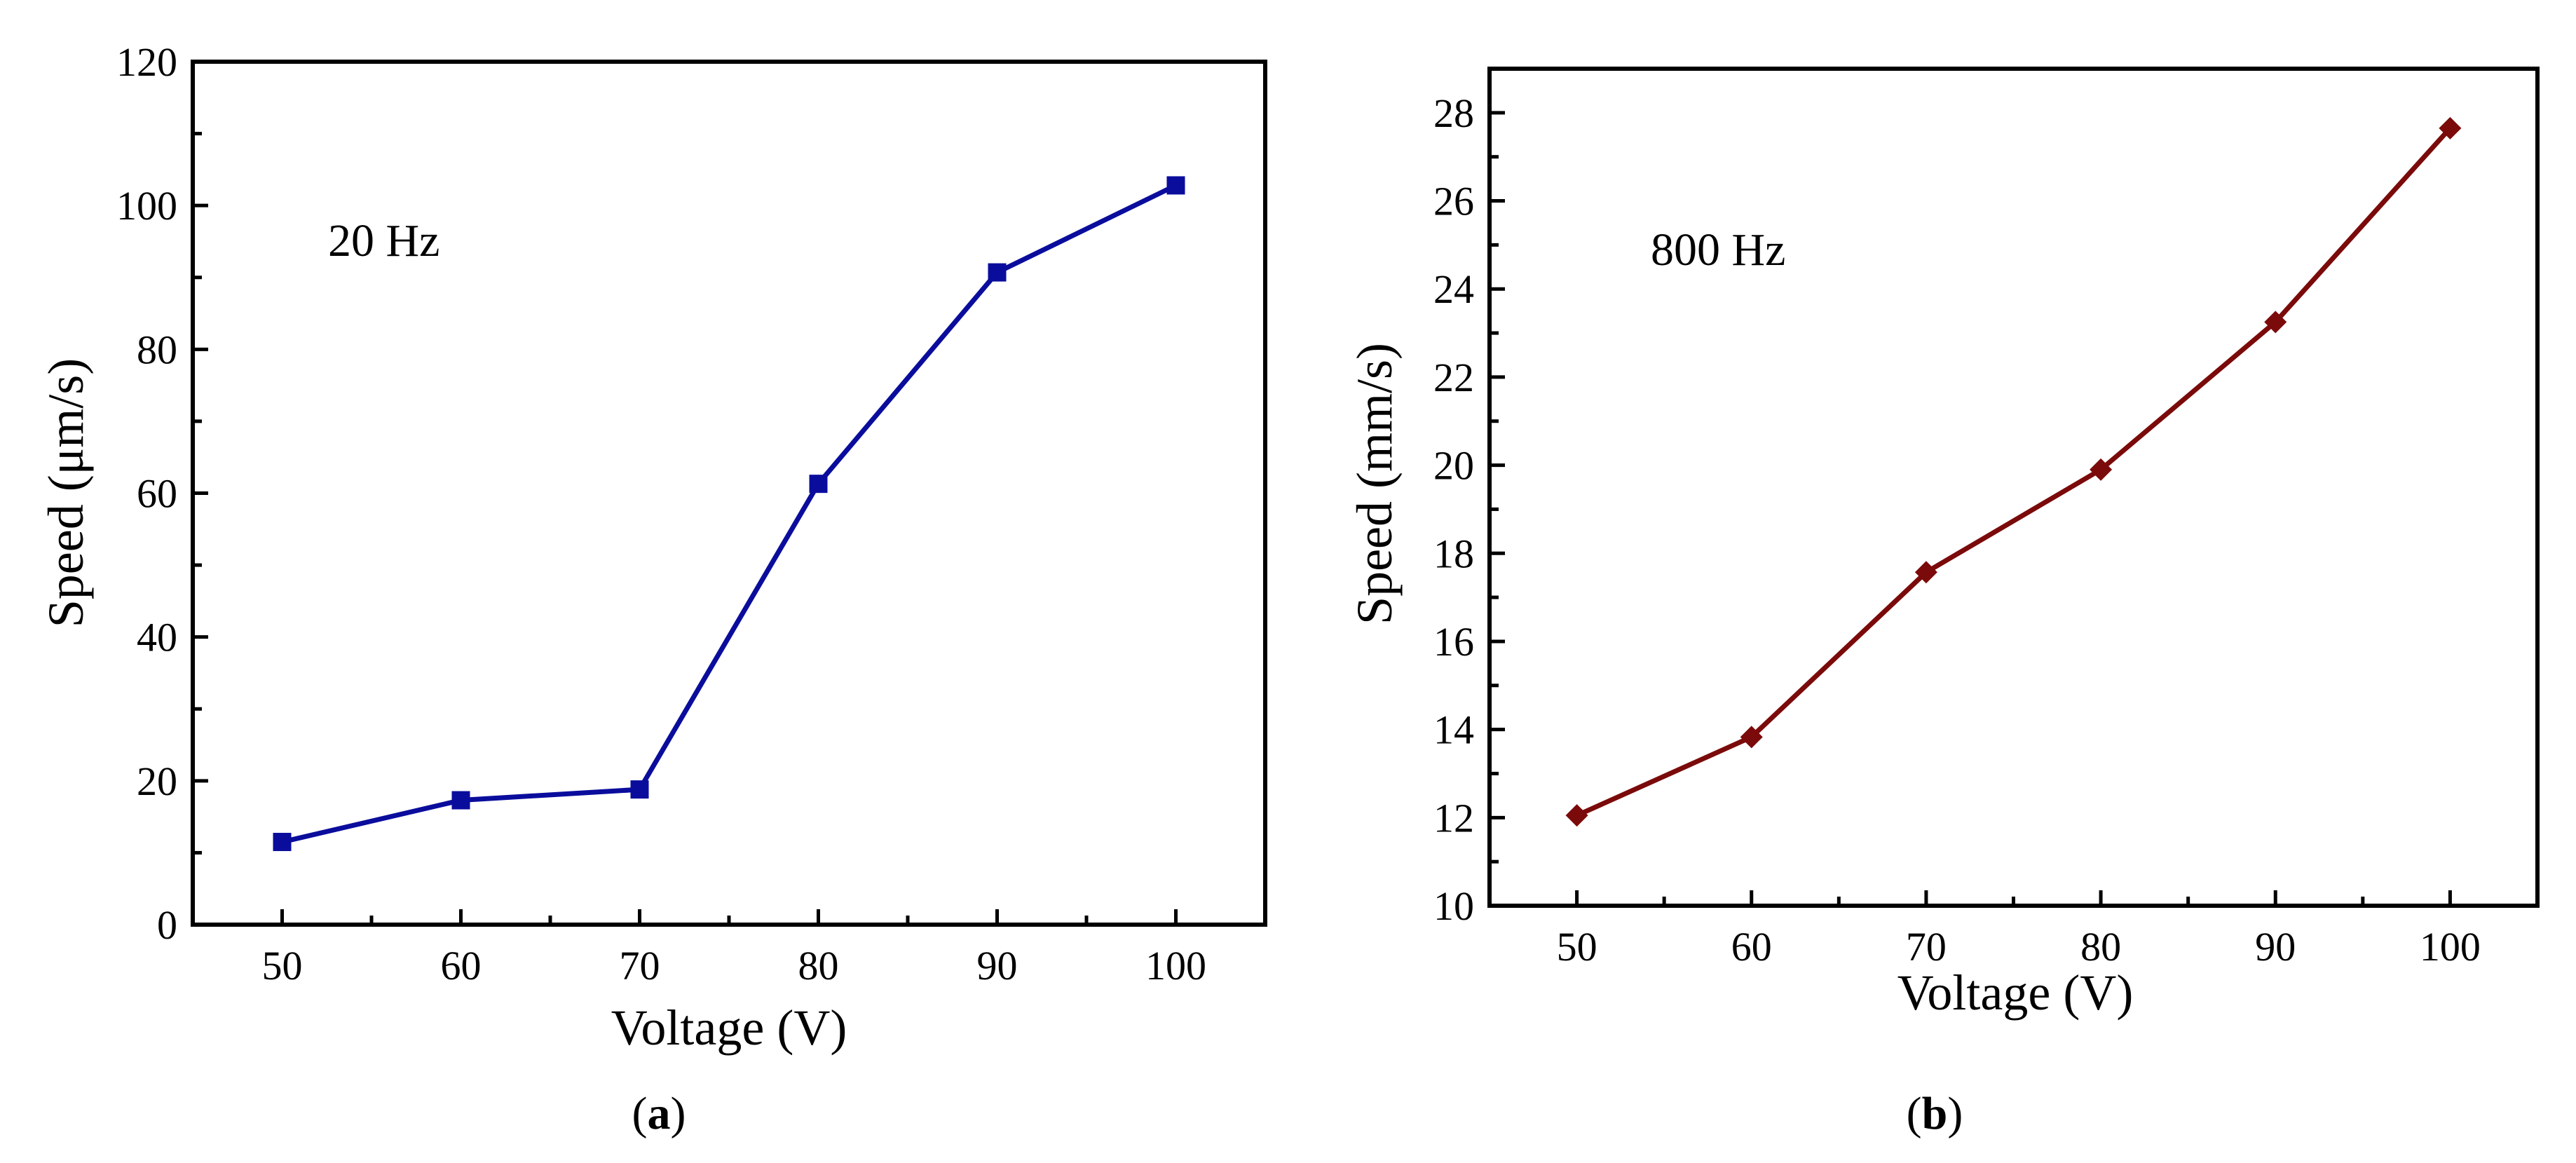  I want to click on panel-a-y-tick-label: 60, so click(157, 494).